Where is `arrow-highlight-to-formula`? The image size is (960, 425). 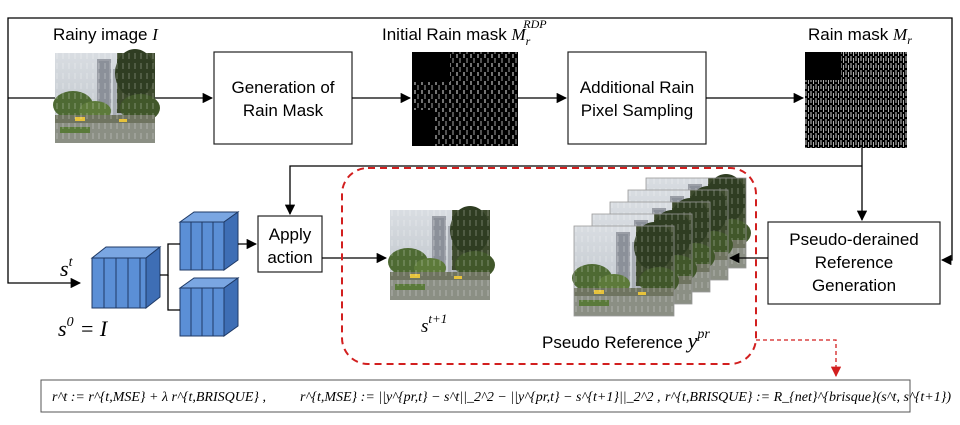
arrow-highlight-to-formula is located at coordinates (799, 358).